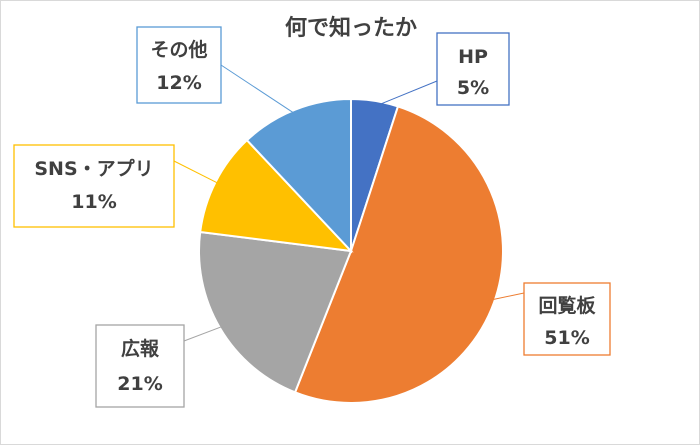 This screenshot has height=446, width=700. What do you see at coordinates (139, 384) in the screenshot?
I see `value-label: 21%` at bounding box center [139, 384].